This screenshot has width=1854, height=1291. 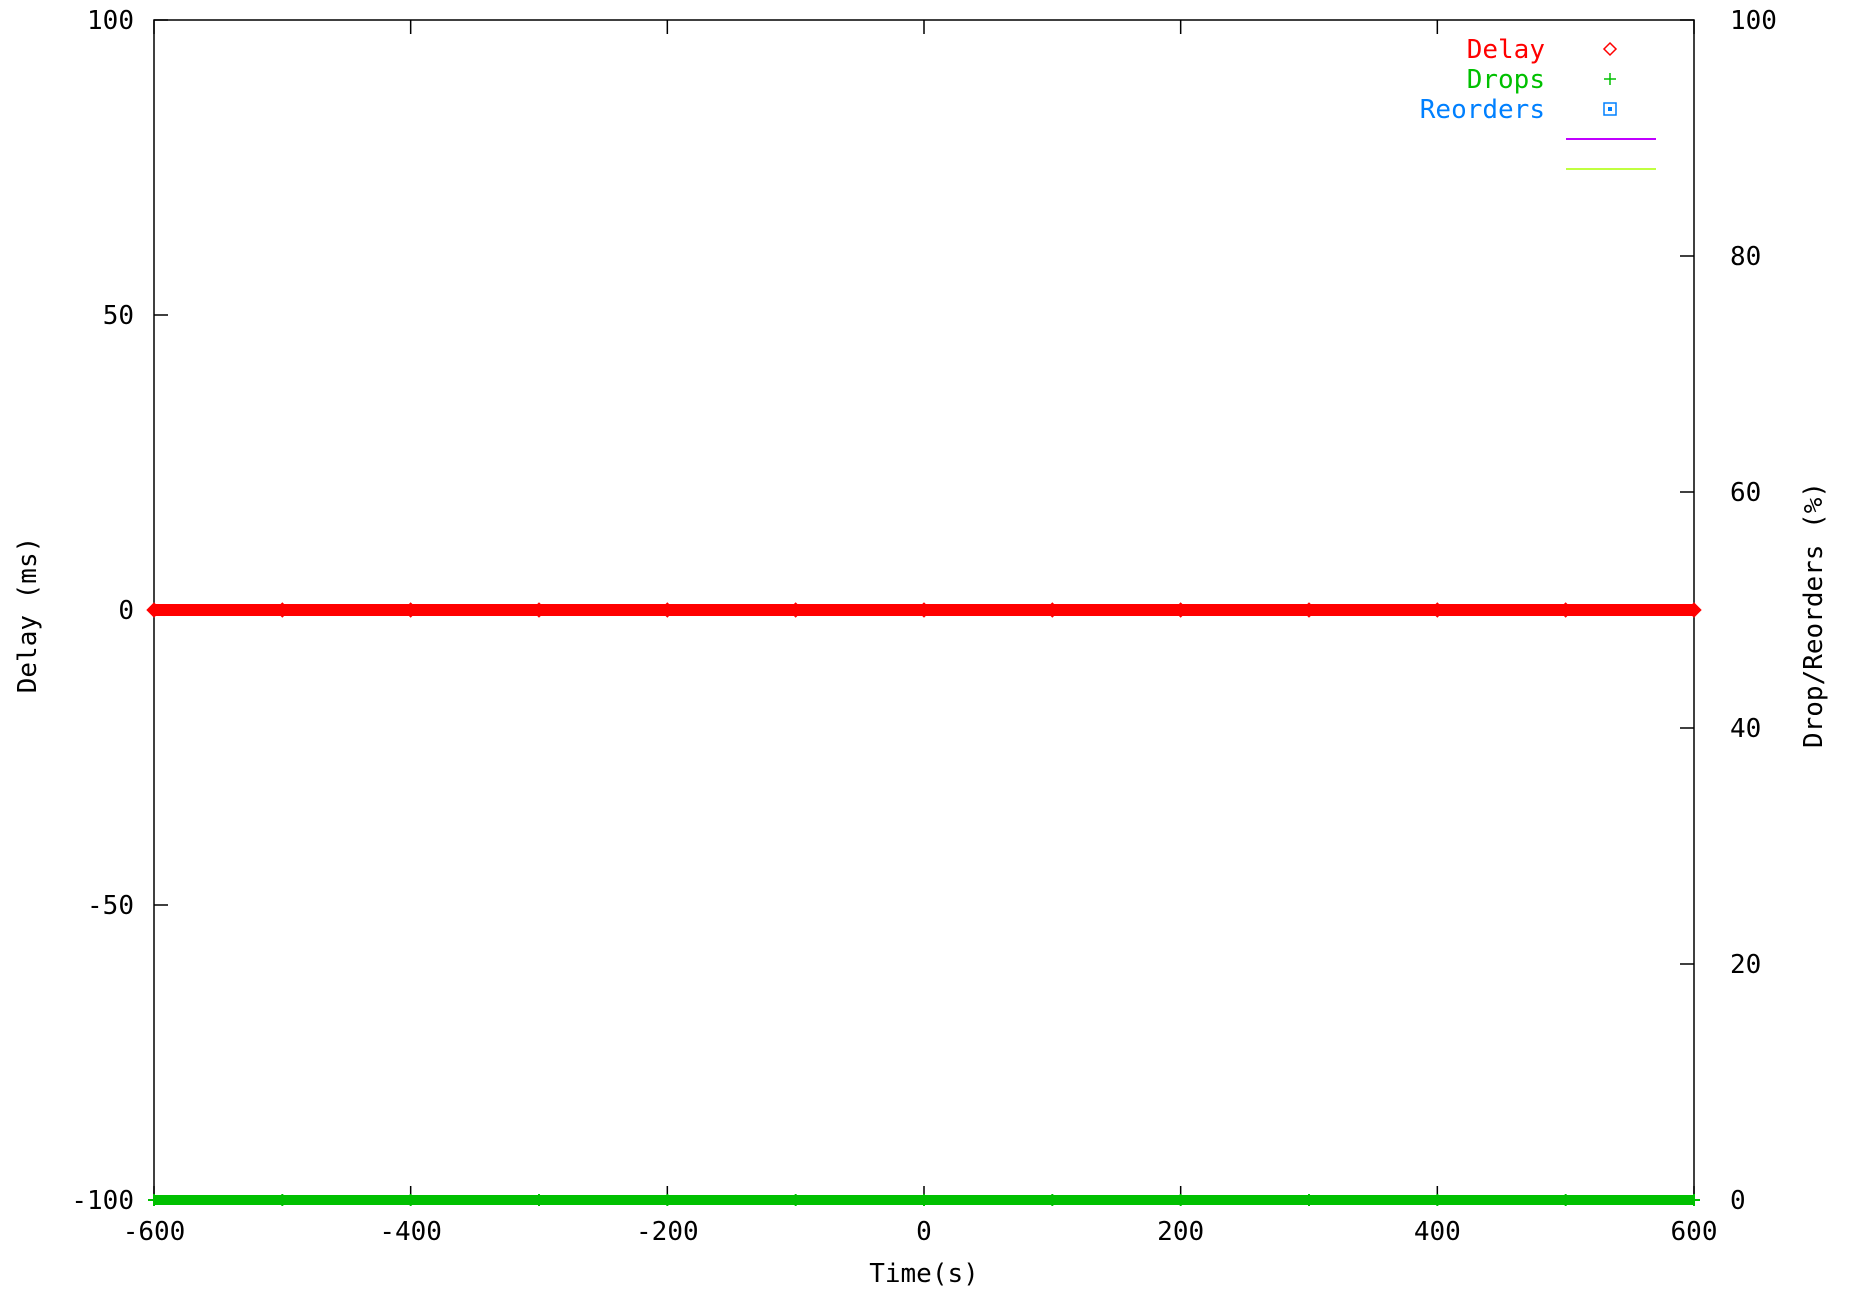 What do you see at coordinates (1814, 615) in the screenshot?
I see `y2-axis-label: Drop/Reorders (%)` at bounding box center [1814, 615].